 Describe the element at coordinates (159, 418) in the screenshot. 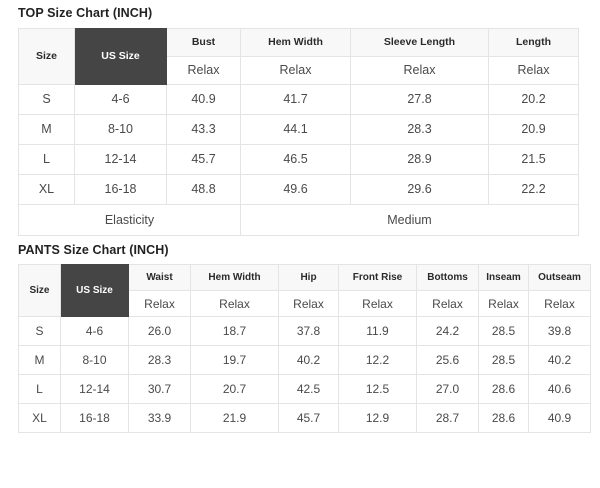

I see `pants-row-waist: 33.9` at that location.